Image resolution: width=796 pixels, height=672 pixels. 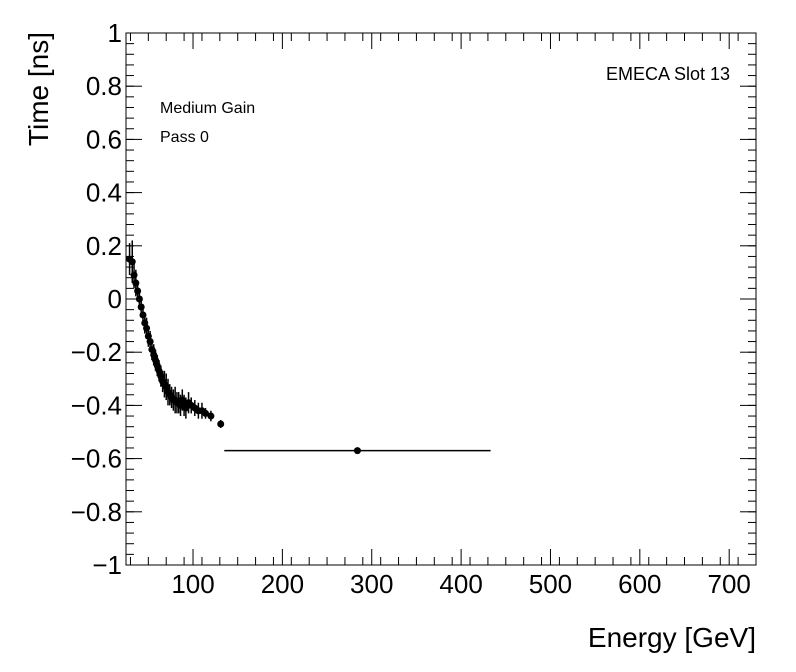 I want to click on y-tick-label: −1, so click(x=107, y=565).